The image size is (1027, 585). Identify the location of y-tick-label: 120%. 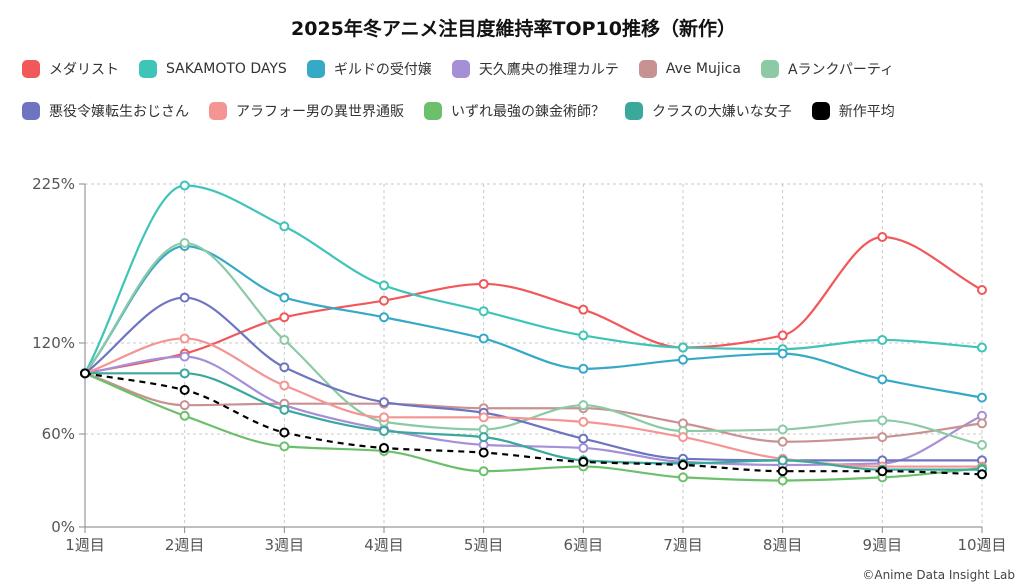
(53, 343).